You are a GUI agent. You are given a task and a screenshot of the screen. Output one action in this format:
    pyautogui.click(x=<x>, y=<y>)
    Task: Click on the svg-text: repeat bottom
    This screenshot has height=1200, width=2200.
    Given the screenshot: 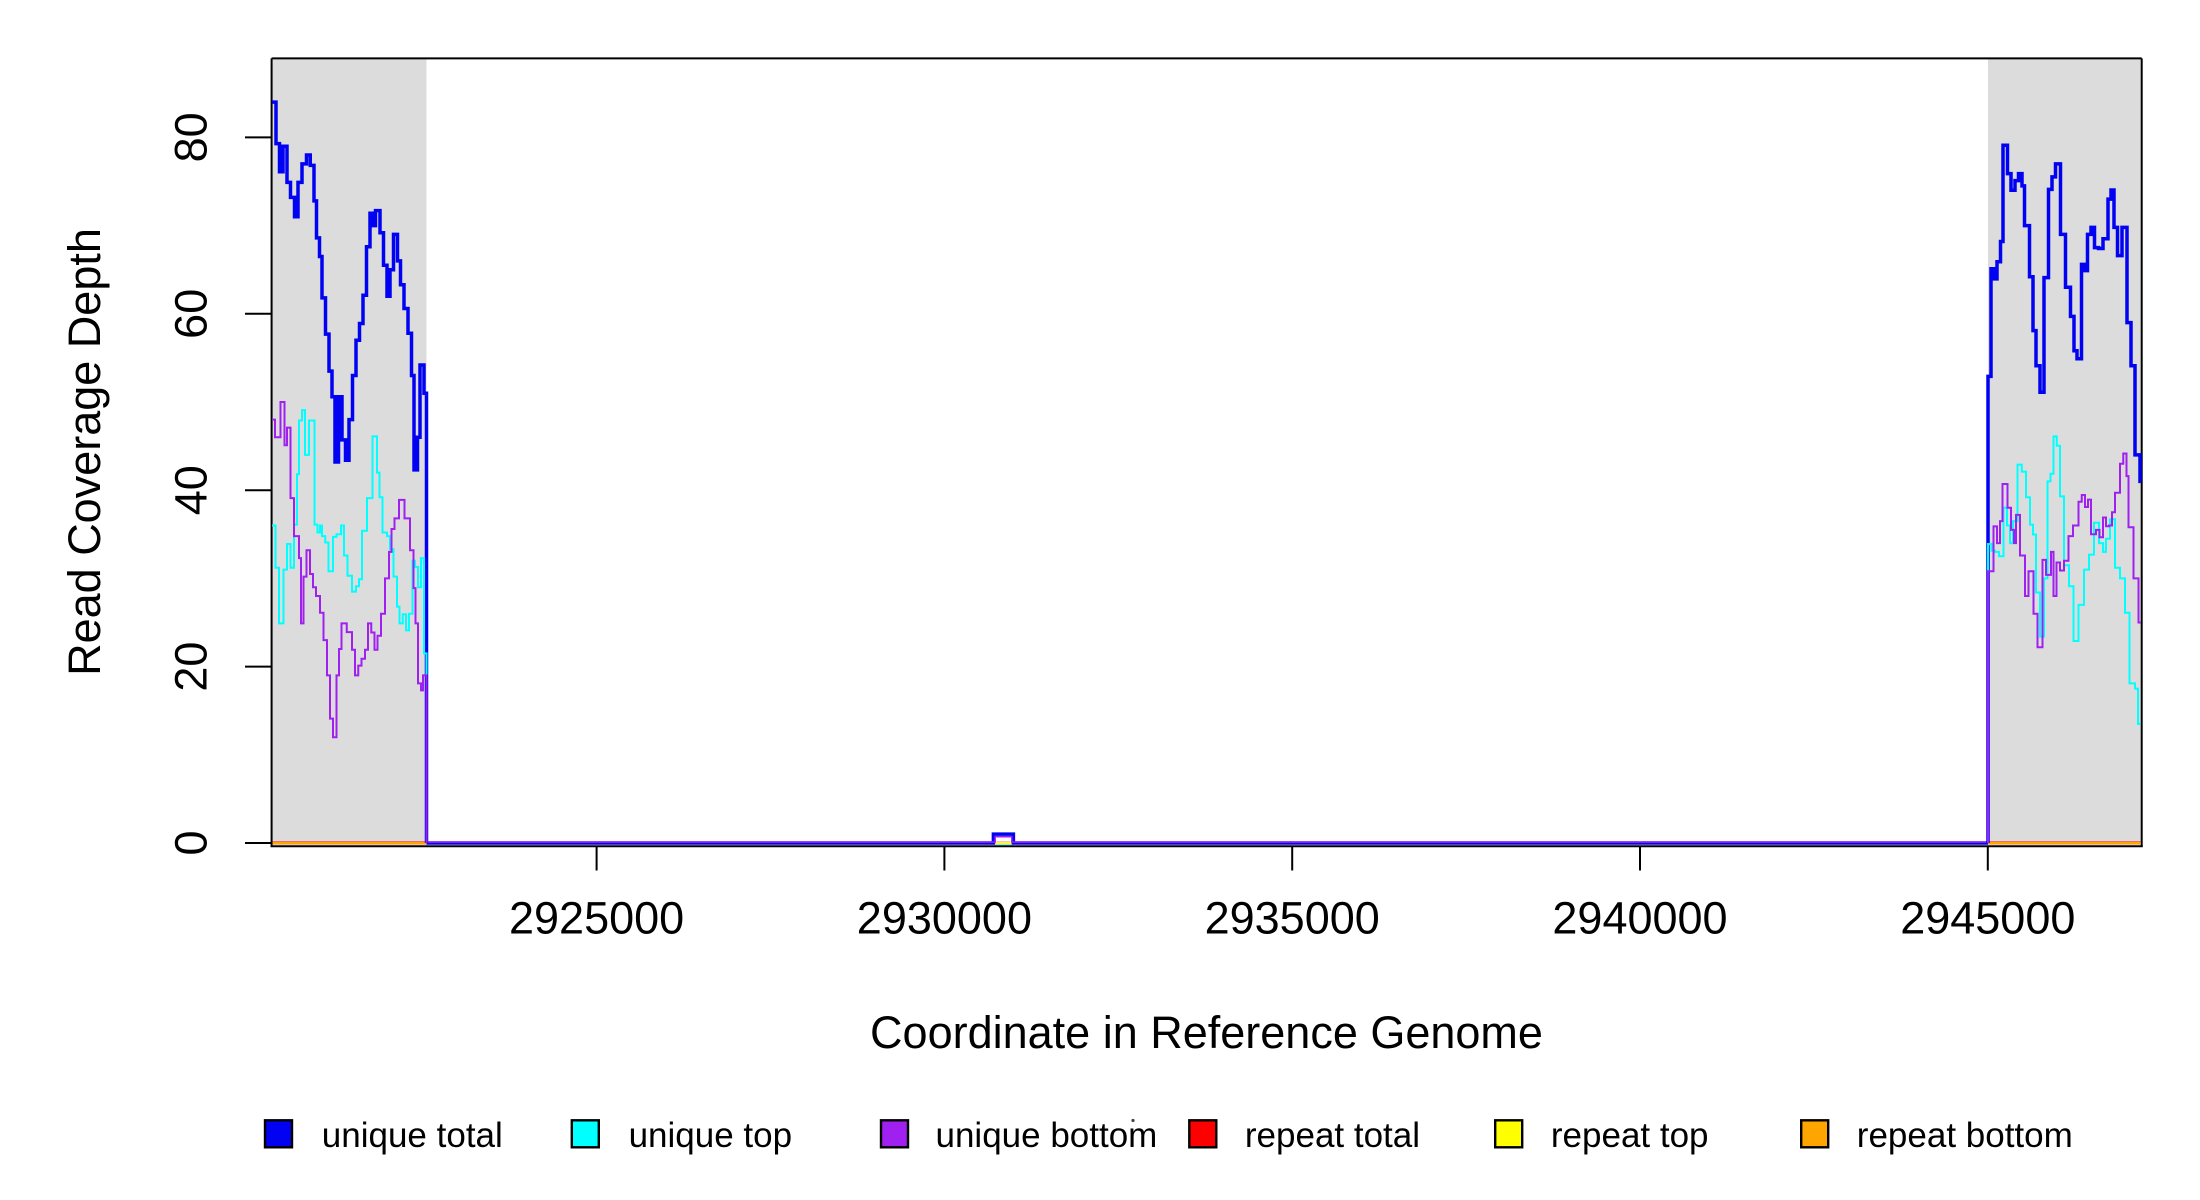 What is the action you would take?
    pyautogui.click(x=1965, y=1135)
    